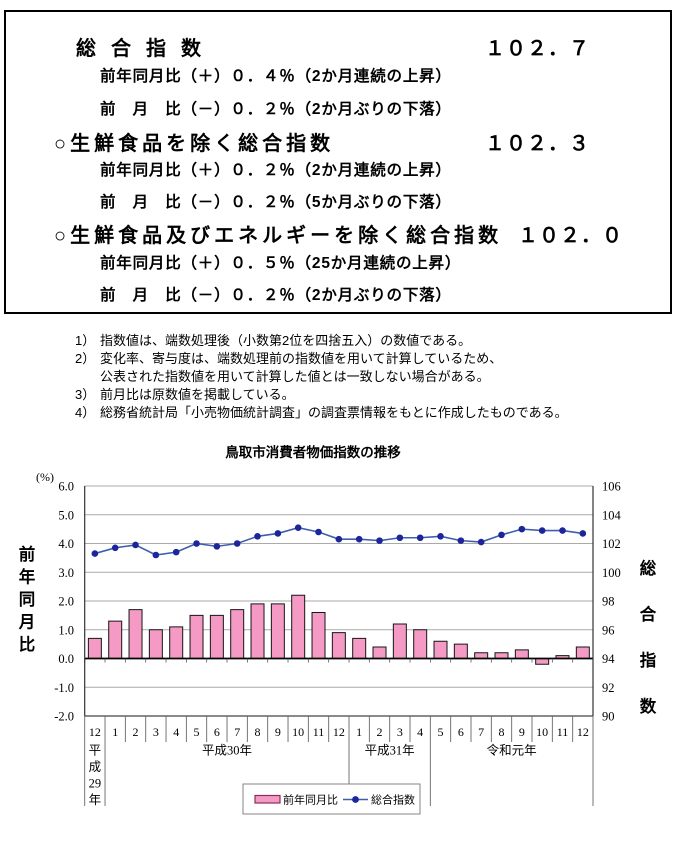 The width and height of the screenshot is (683, 844). I want to click on svg-text: 92, so click(608, 688).